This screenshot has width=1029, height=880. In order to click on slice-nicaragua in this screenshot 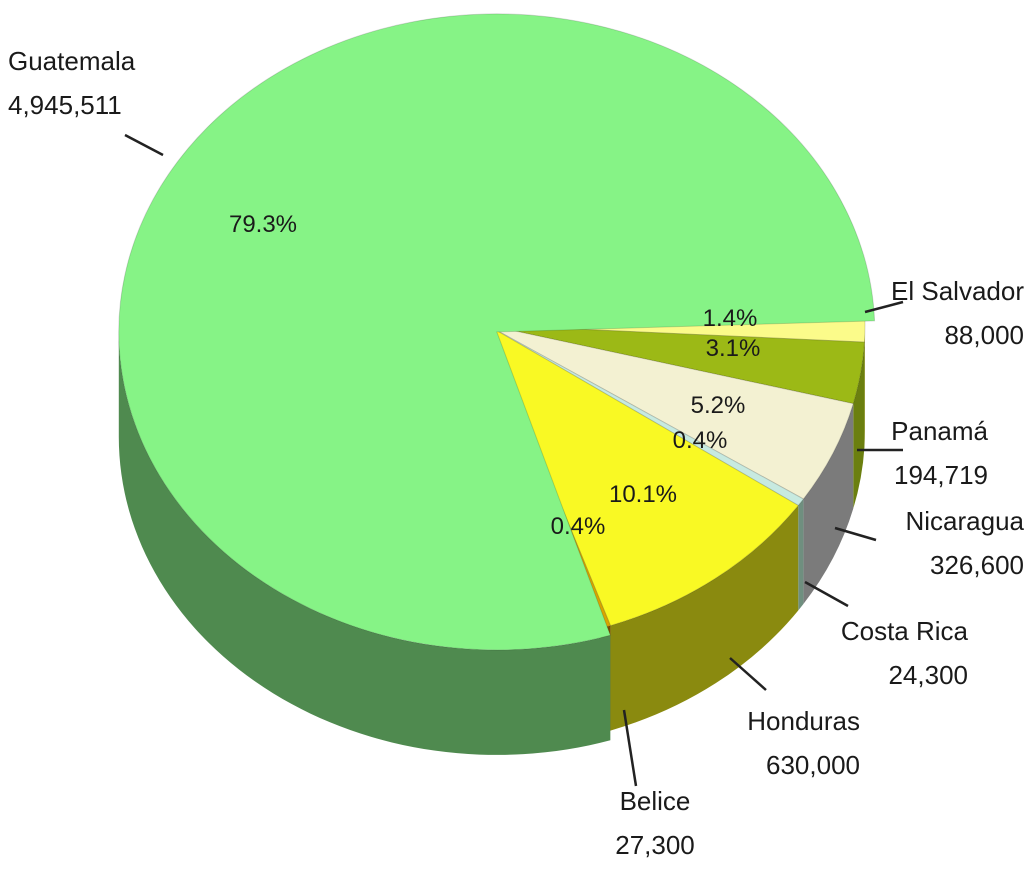, I will do `click(670, 412)`.